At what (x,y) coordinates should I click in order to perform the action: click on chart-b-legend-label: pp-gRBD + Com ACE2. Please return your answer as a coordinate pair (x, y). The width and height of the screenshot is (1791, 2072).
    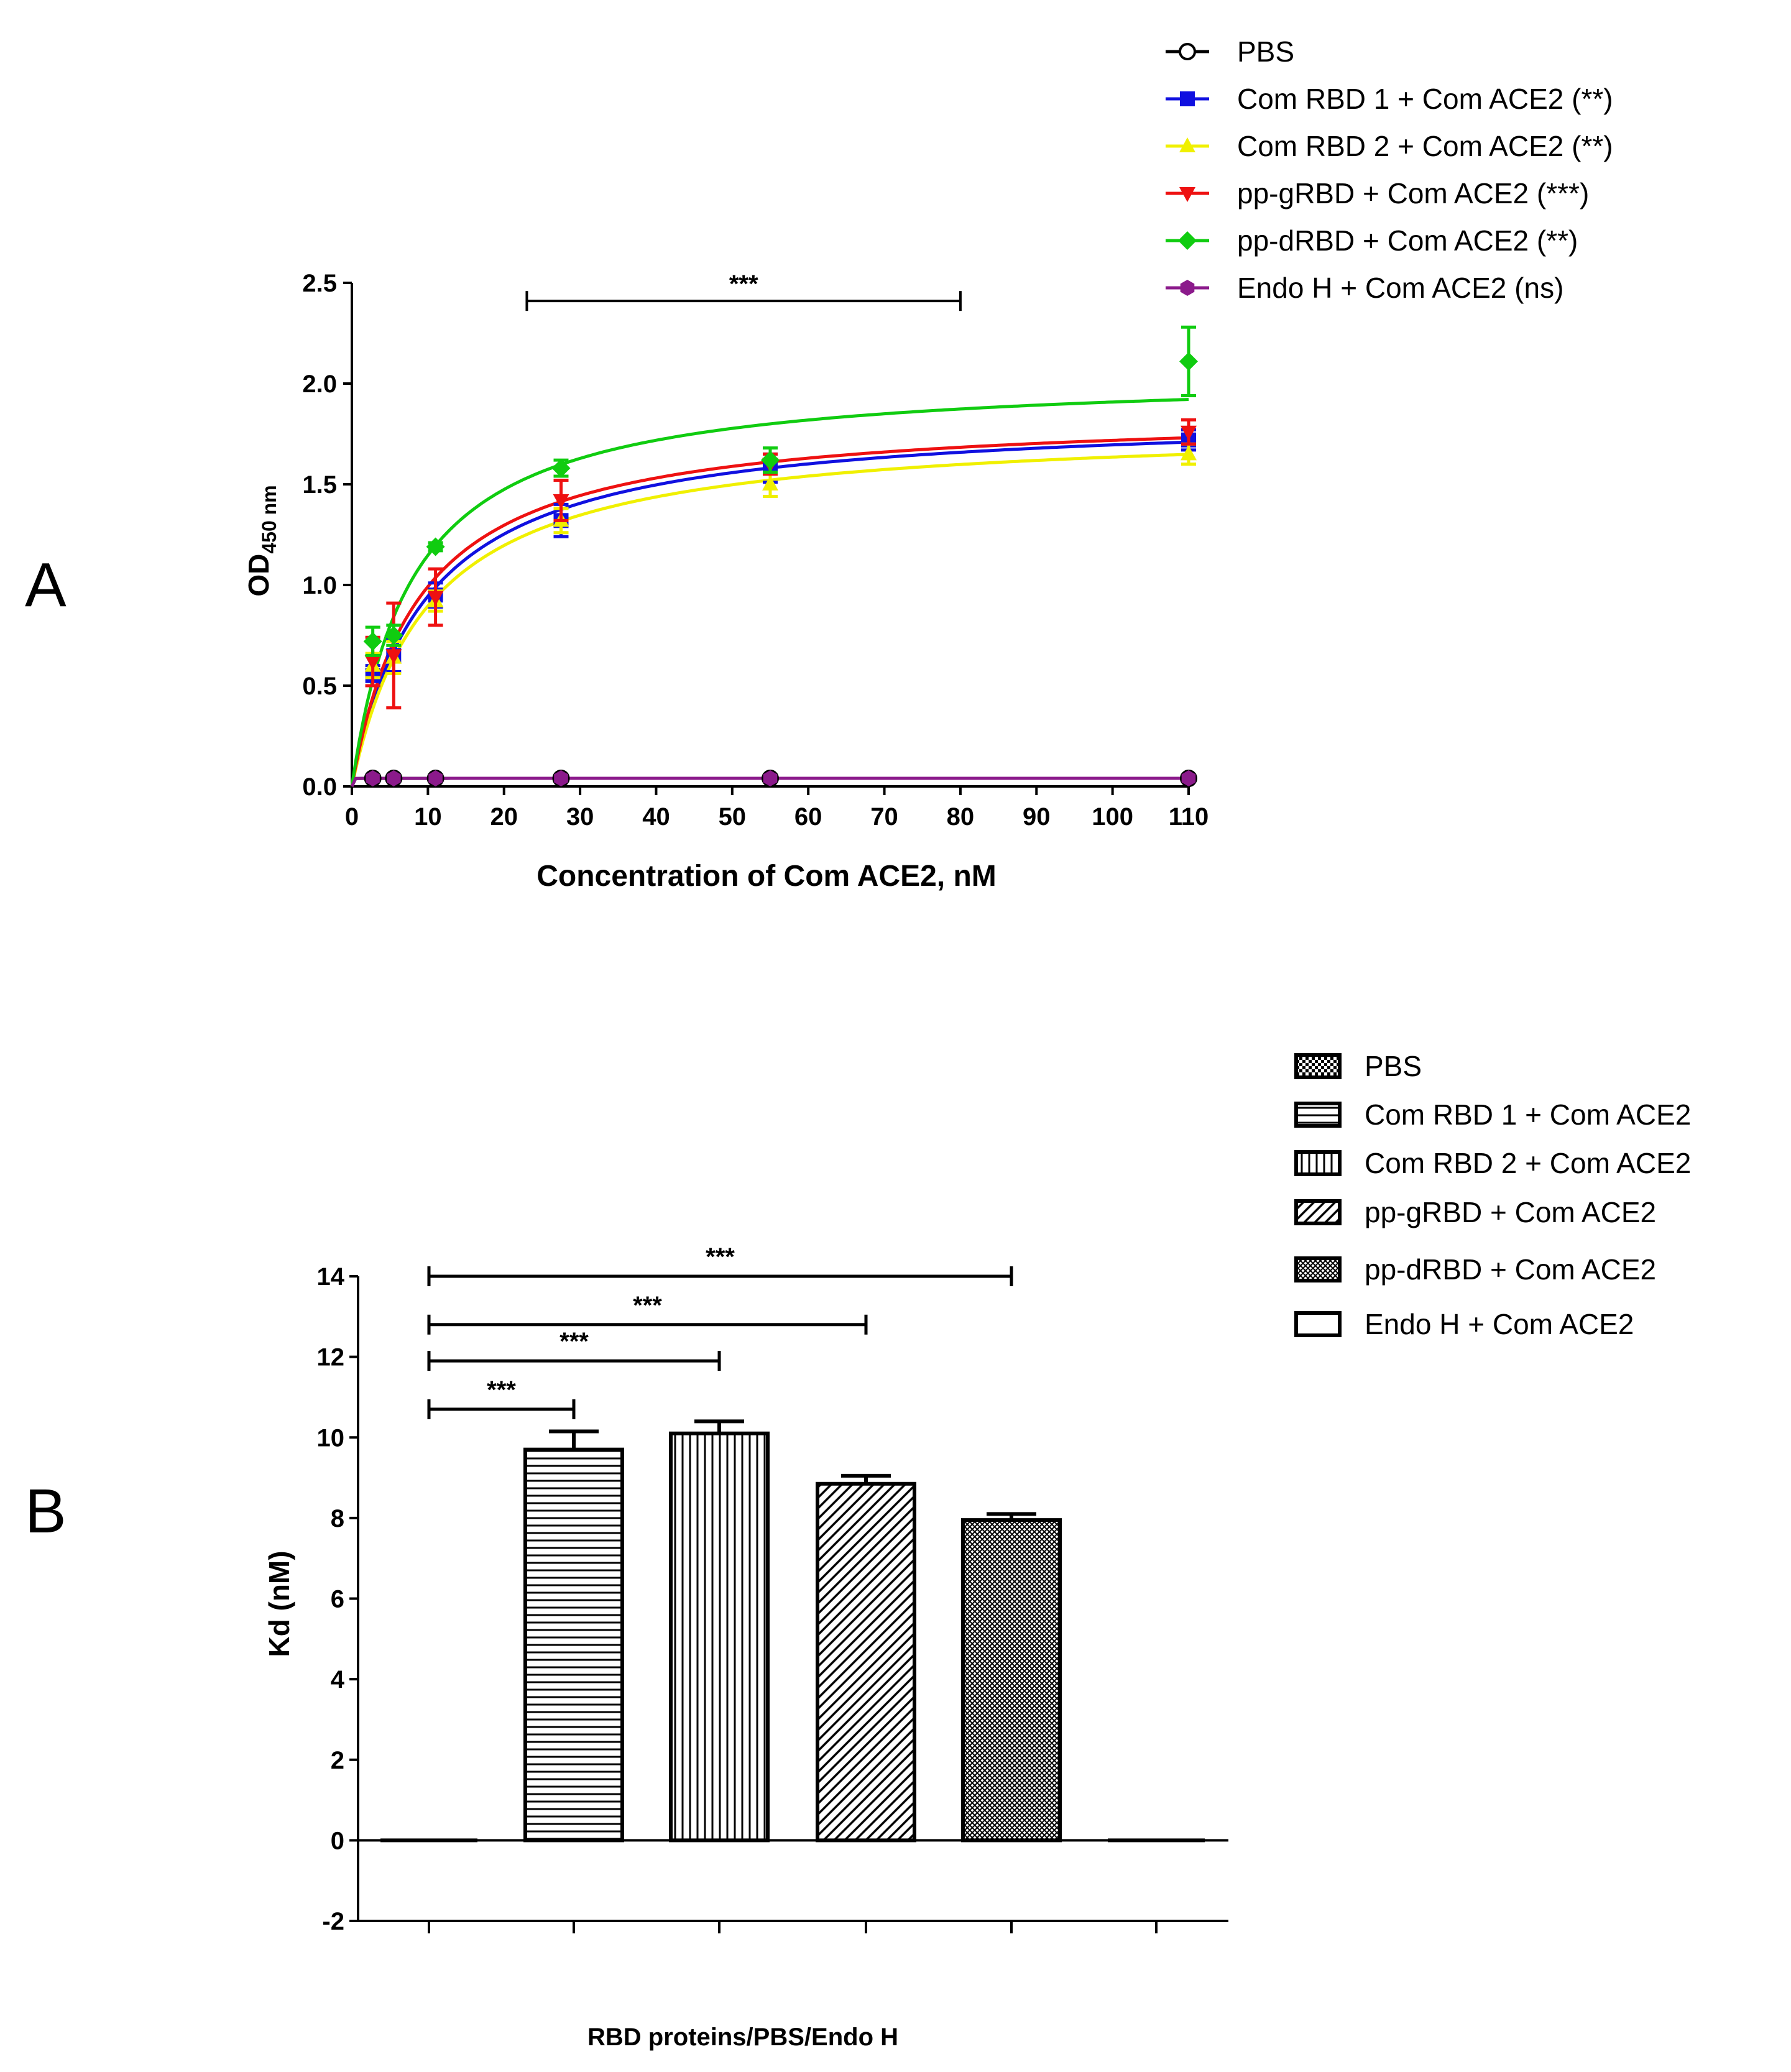
    Looking at the image, I should click on (1510, 1212).